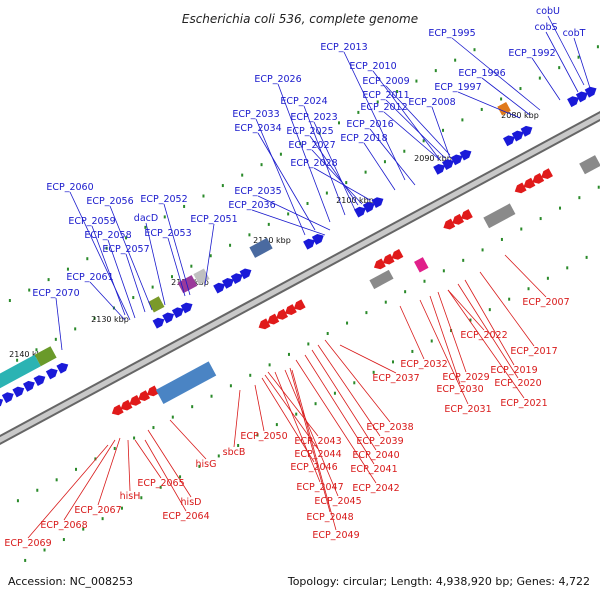 This screenshot has width=600, height=600. I want to click on bottom-gene-label: ECP_2041, so click(373, 469).